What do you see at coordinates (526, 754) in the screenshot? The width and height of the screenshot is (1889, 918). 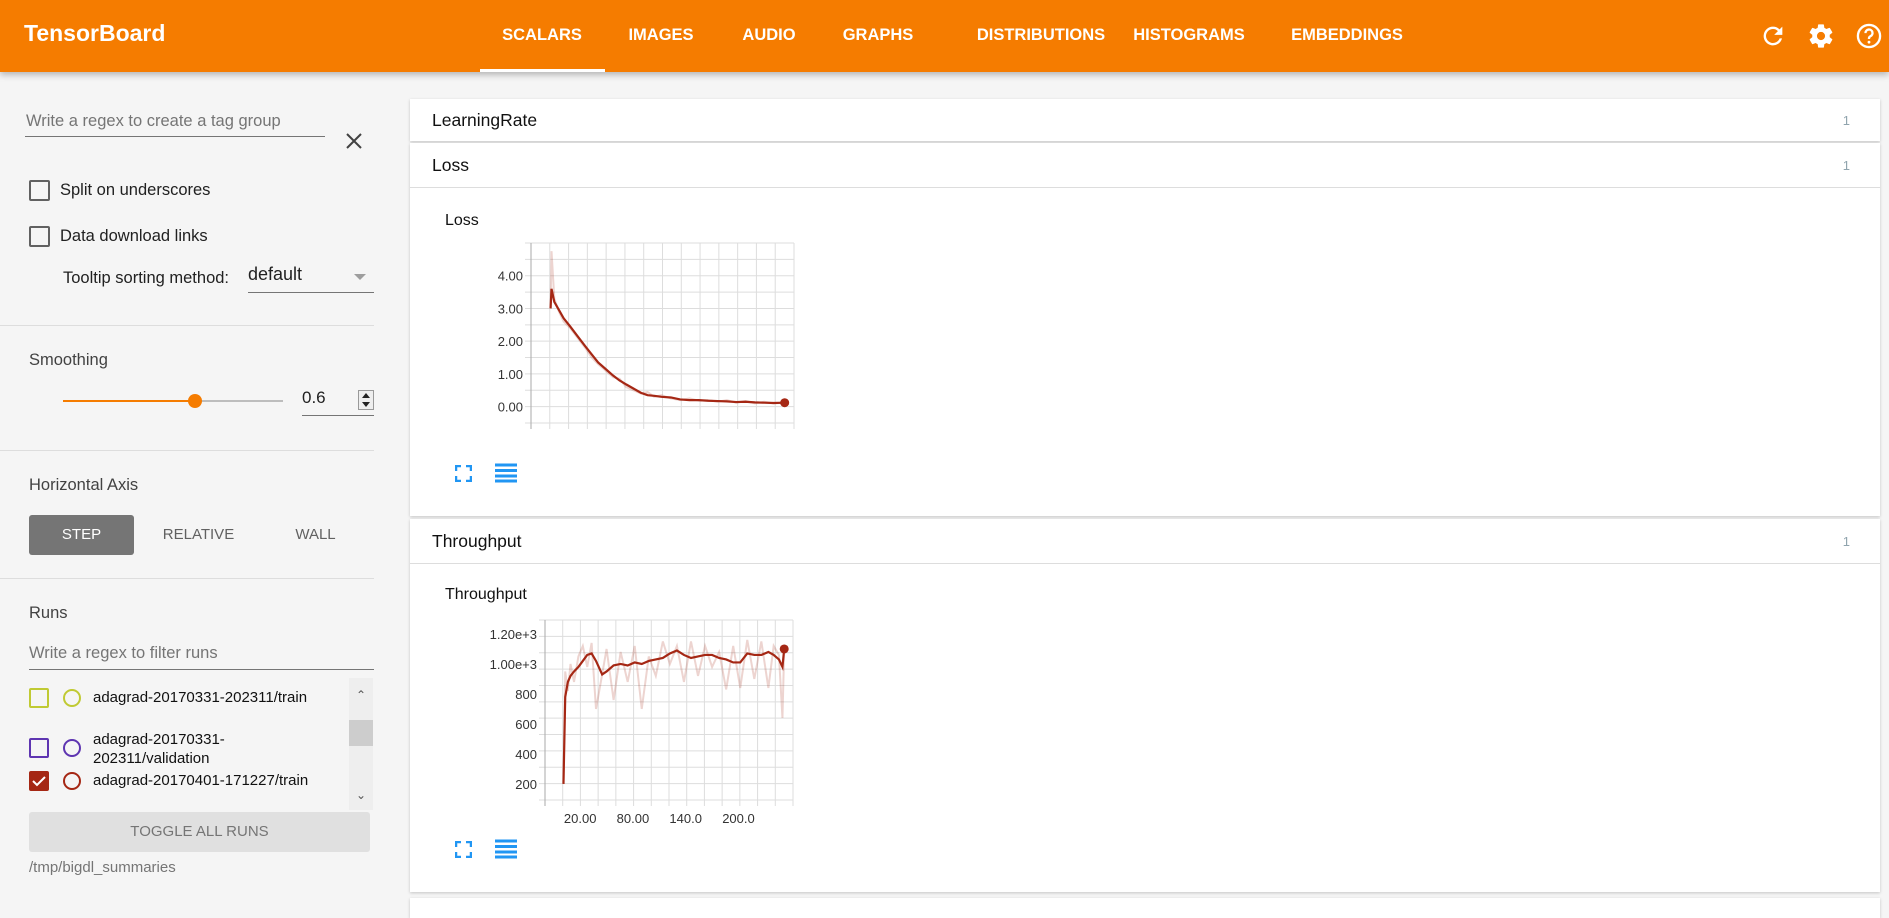 I see `y-tick-label: 400` at bounding box center [526, 754].